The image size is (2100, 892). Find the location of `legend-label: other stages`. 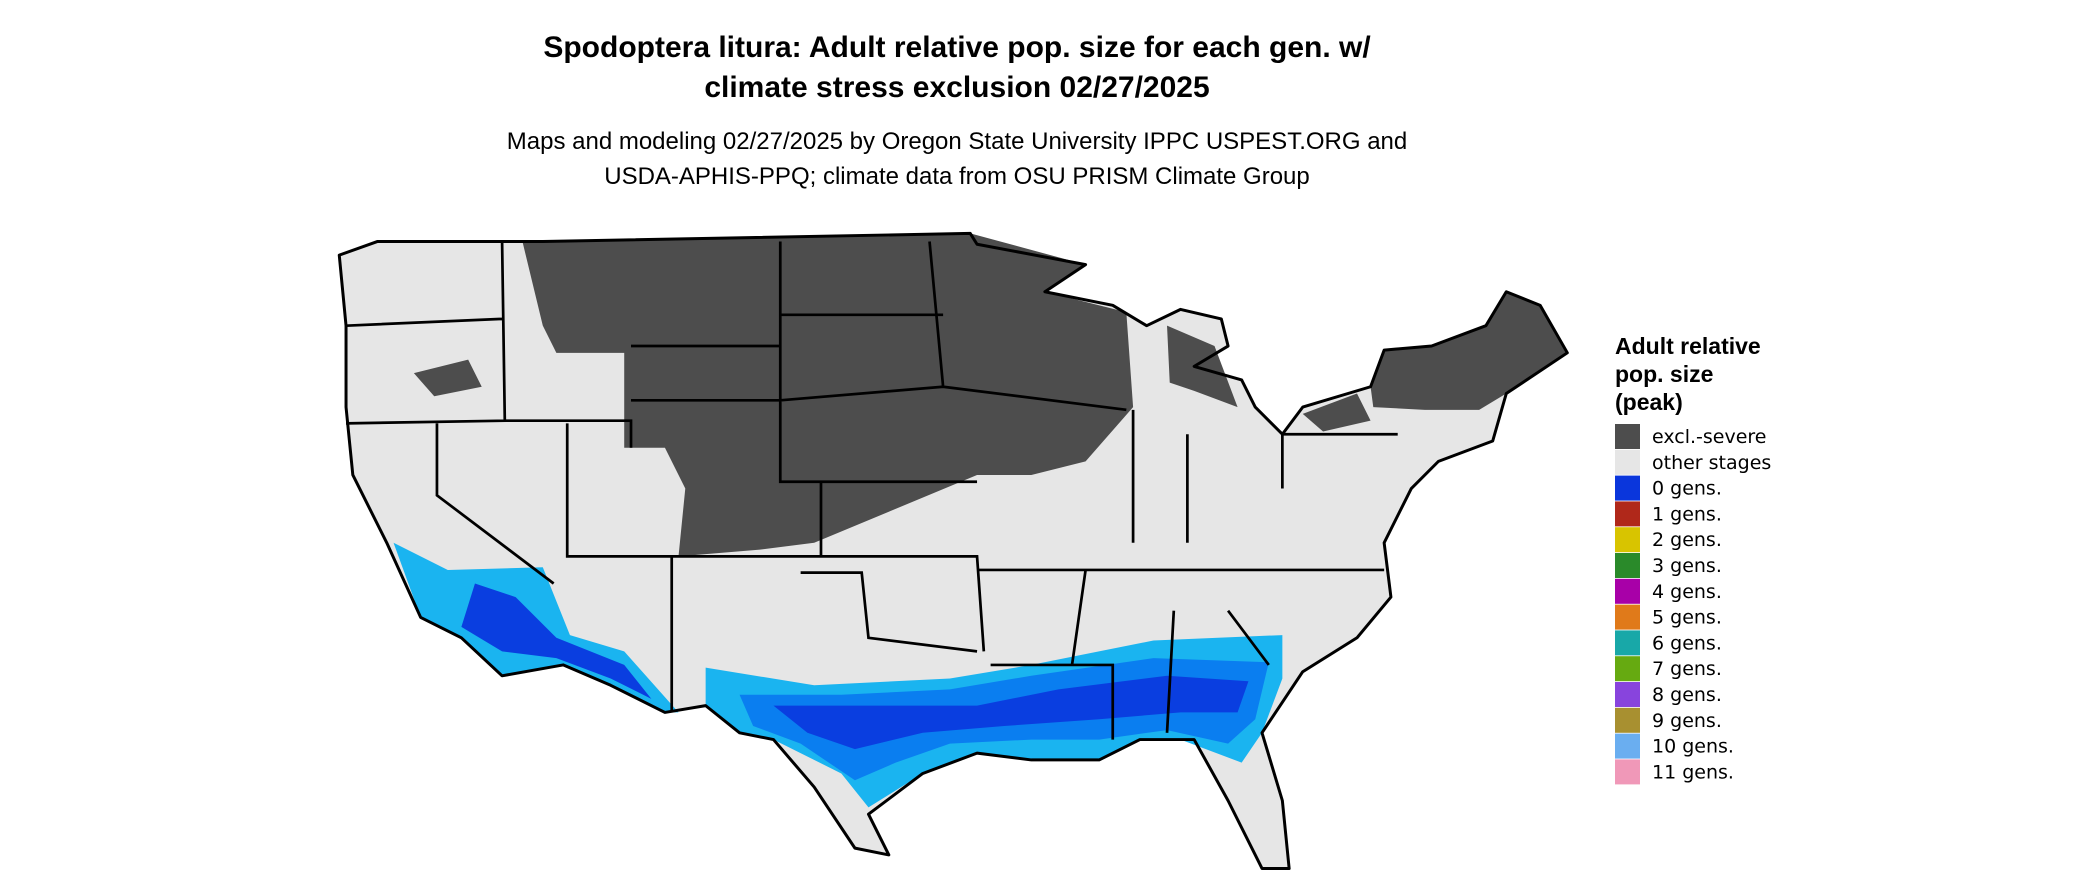

legend-label: other stages is located at coordinates (1711, 463).